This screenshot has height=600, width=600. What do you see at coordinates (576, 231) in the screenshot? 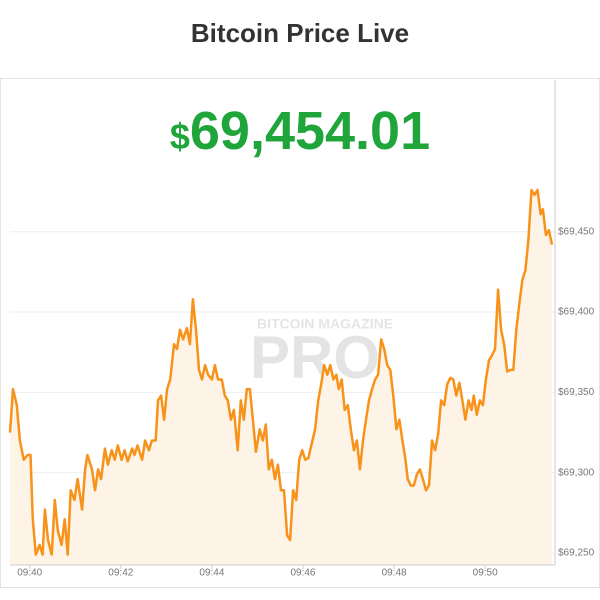
I see `y-tick-label: $69,450` at bounding box center [576, 231].